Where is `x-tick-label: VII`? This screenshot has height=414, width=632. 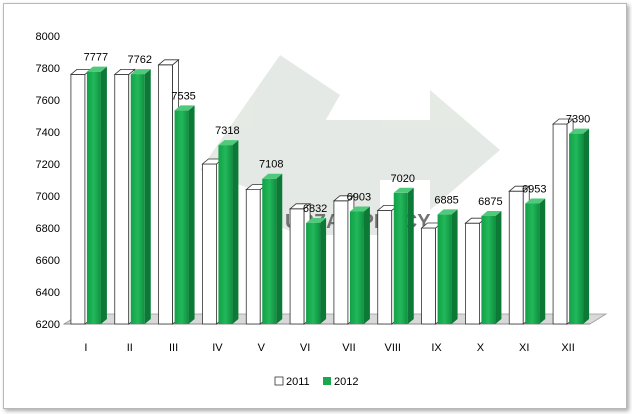 x-tick-label: VII is located at coordinates (348, 348).